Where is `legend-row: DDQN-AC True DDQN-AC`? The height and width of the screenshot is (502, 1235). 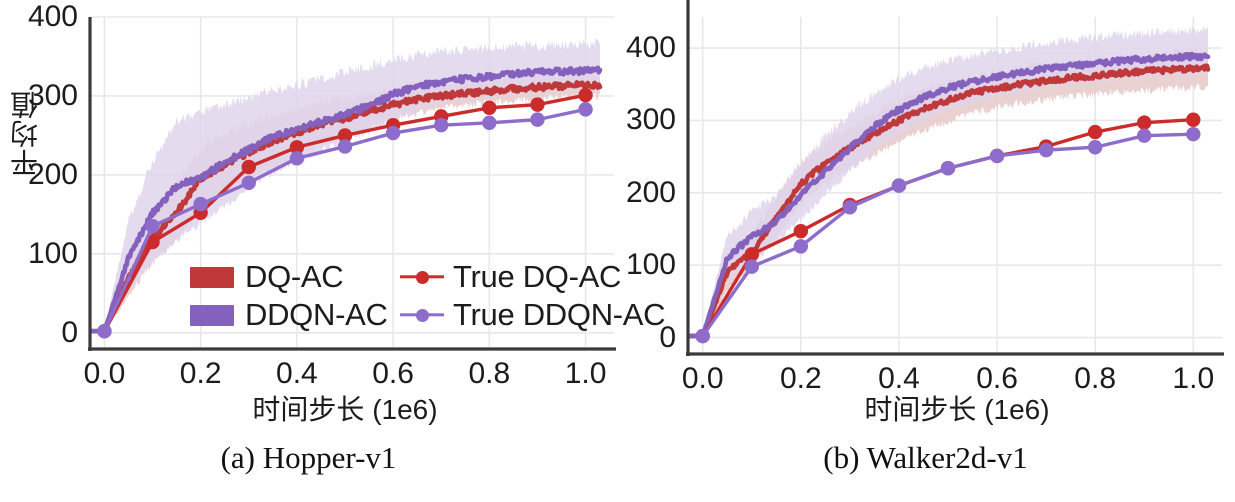 legend-row: DDQN-AC True DDQN-AC is located at coordinates (428, 315).